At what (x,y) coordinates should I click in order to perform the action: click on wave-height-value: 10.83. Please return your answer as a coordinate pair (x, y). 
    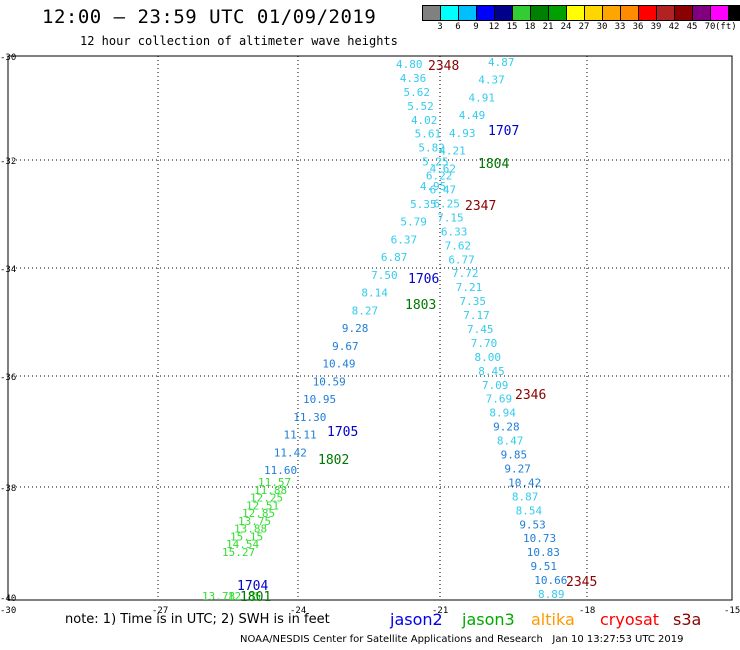
    Looking at the image, I should click on (543, 552).